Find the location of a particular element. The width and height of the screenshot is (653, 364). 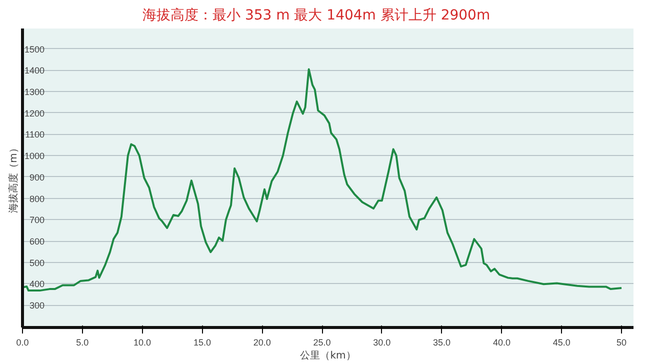

x-axis-title: 公里（km） is located at coordinates (328, 356).